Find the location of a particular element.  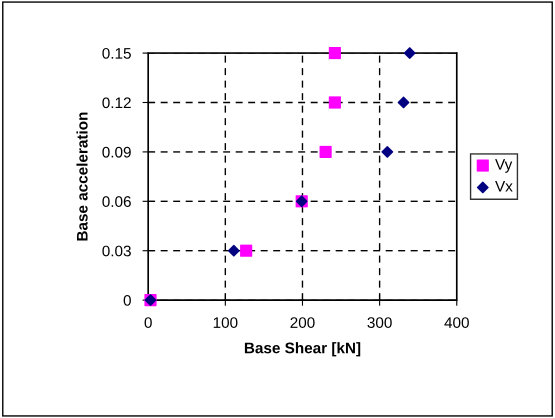

y-tick-label: 0.09 is located at coordinates (116, 152).